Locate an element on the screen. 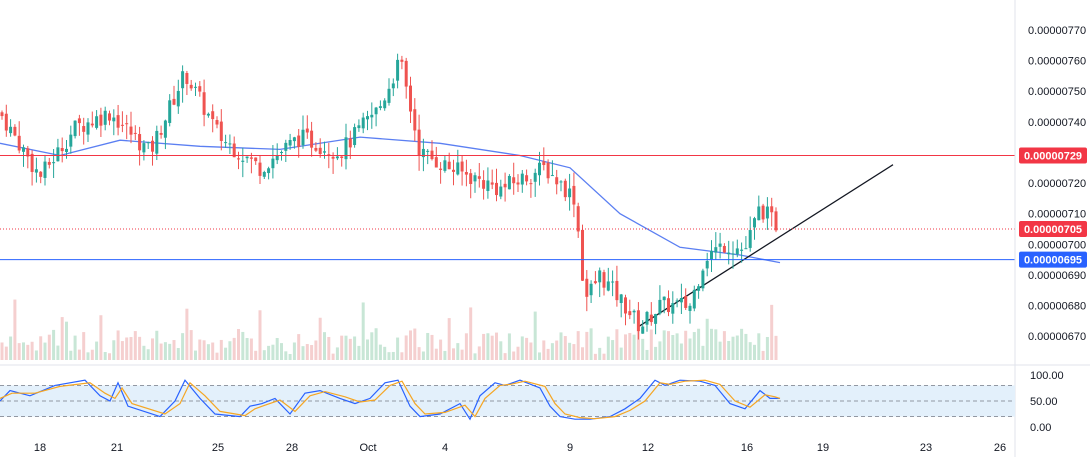 This screenshot has height=462, width=1090. volume-layer is located at coordinates (389, 329).